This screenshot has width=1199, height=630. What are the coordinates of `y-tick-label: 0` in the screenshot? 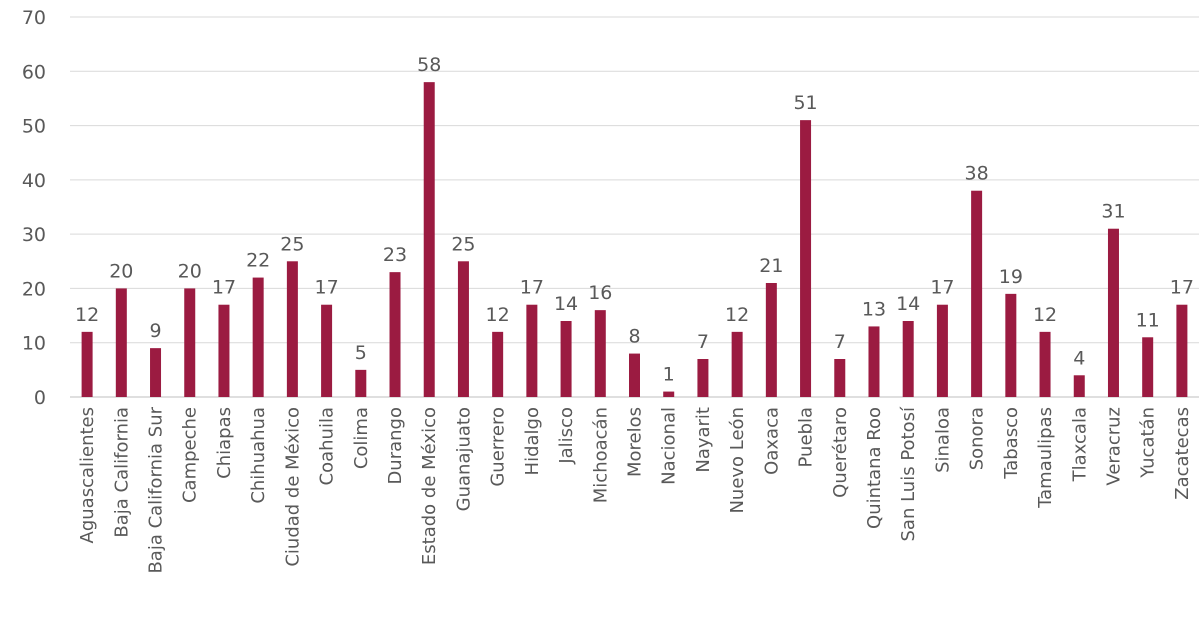 It's located at (40, 398).